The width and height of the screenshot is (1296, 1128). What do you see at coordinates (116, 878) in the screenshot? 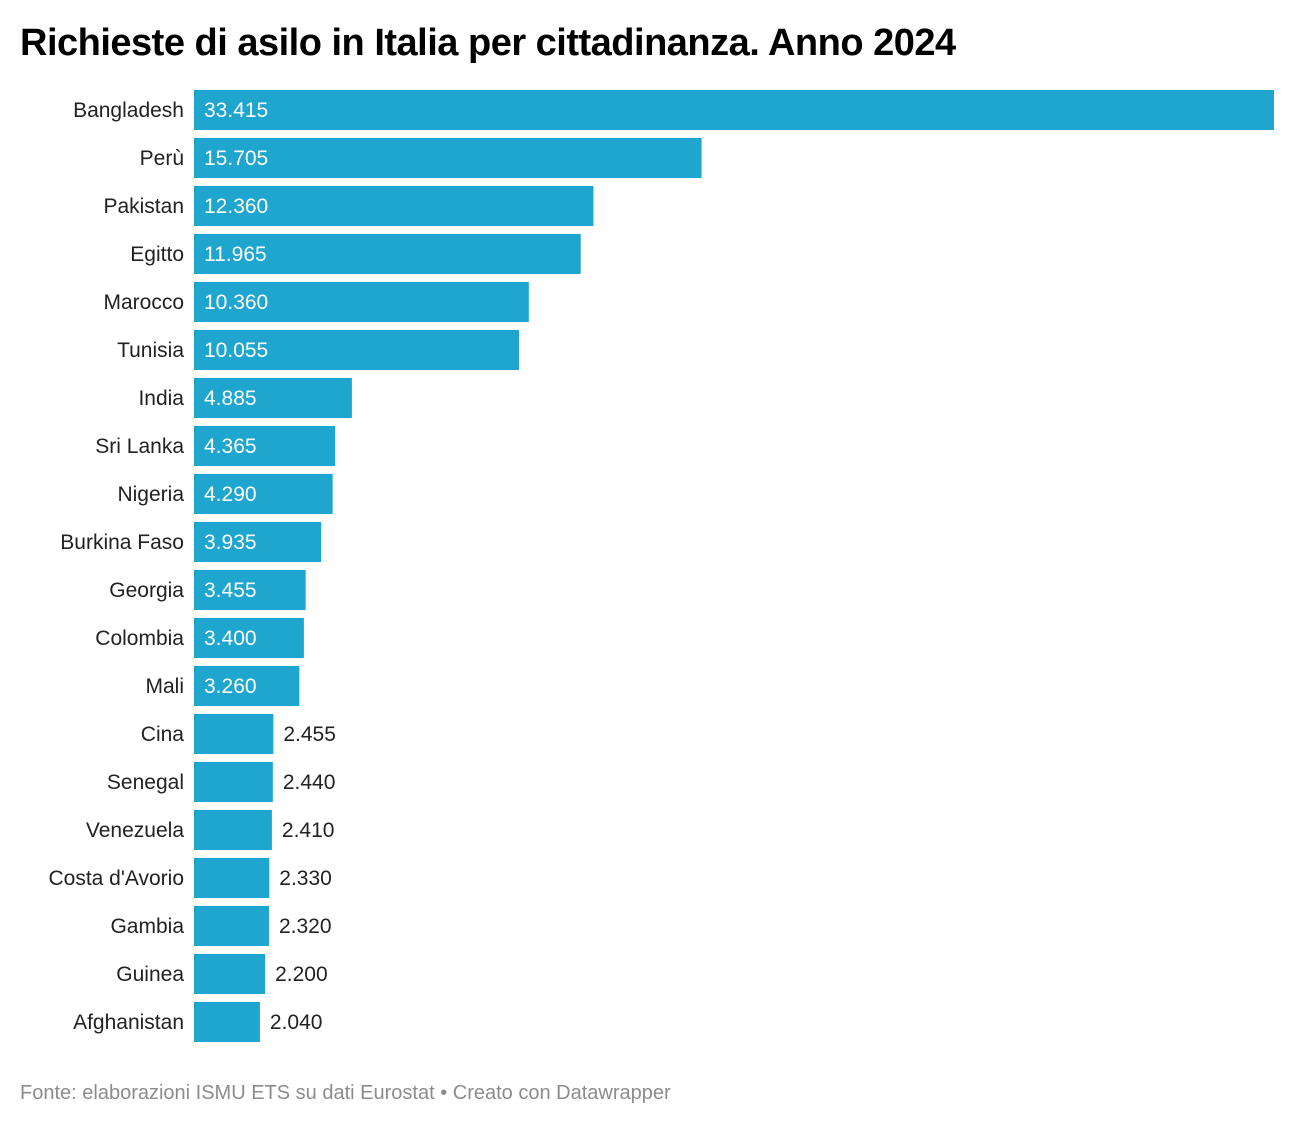
I see `category-label: Costa d'Avorio` at bounding box center [116, 878].